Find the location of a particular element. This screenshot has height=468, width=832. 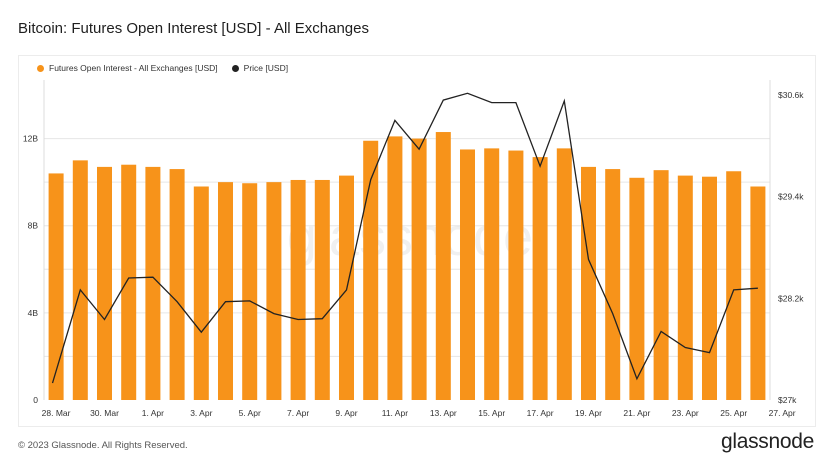

legend-item-price: Price [USD] is located at coordinates (260, 68).